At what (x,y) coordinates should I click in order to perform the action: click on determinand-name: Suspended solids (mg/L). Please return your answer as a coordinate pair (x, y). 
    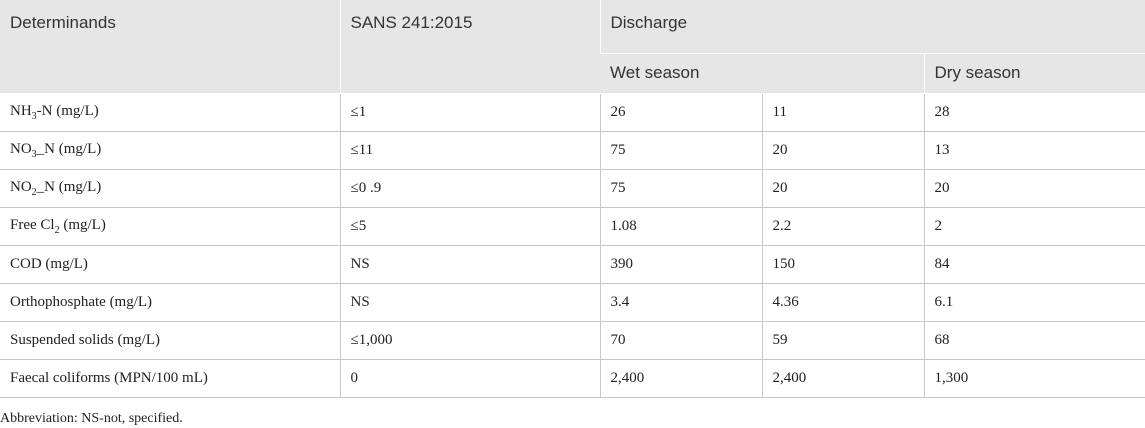
    Looking at the image, I should click on (85, 339).